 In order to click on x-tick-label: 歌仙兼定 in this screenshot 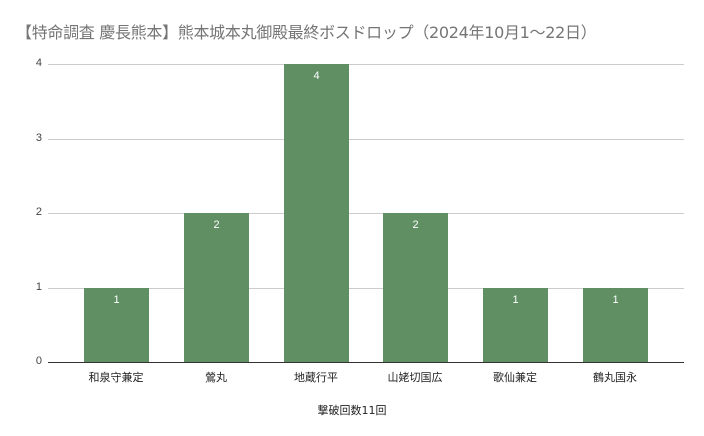, I will do `click(515, 377)`.